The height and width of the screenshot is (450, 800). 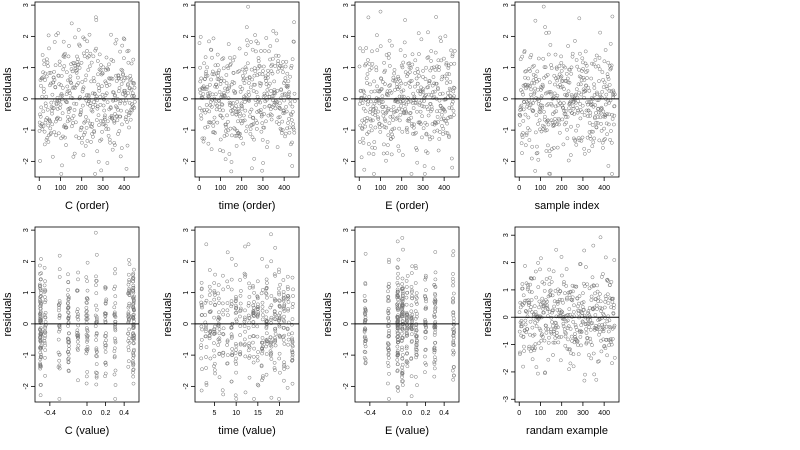 I want to click on x-axis-title: time (order), so click(x=247, y=206).